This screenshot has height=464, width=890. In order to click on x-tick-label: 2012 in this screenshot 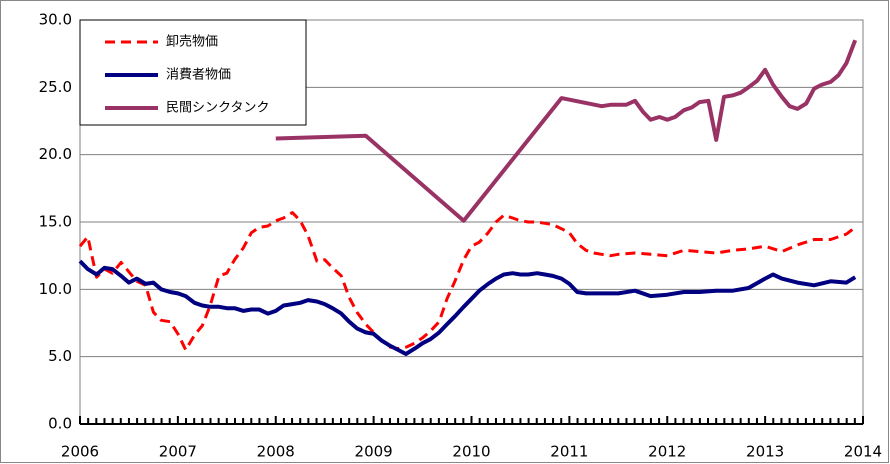, I will do `click(667, 452)`.